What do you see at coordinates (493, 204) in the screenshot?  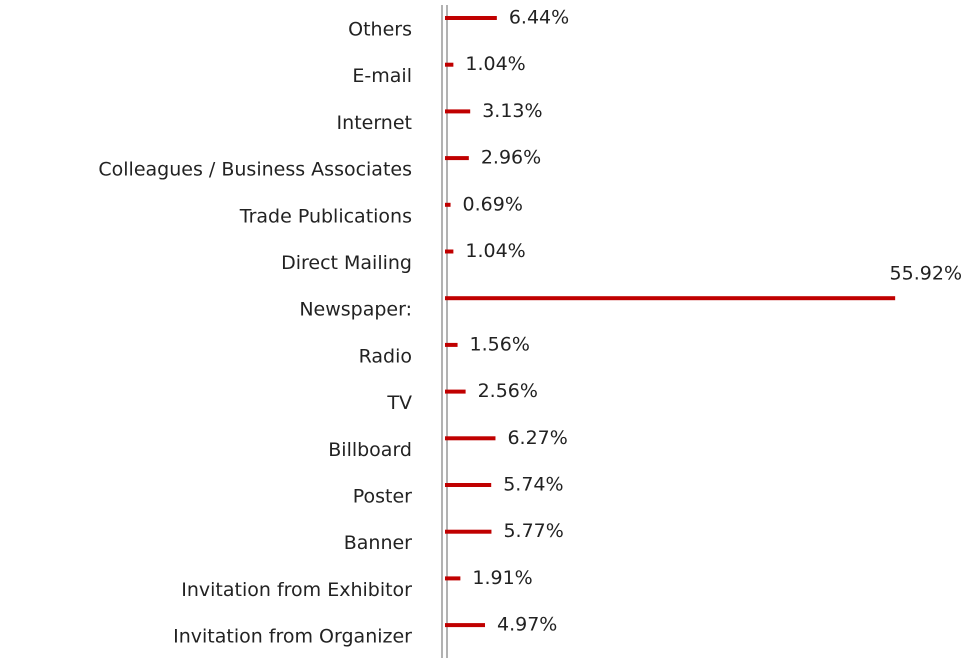 I see `value-label: 0.69%` at bounding box center [493, 204].